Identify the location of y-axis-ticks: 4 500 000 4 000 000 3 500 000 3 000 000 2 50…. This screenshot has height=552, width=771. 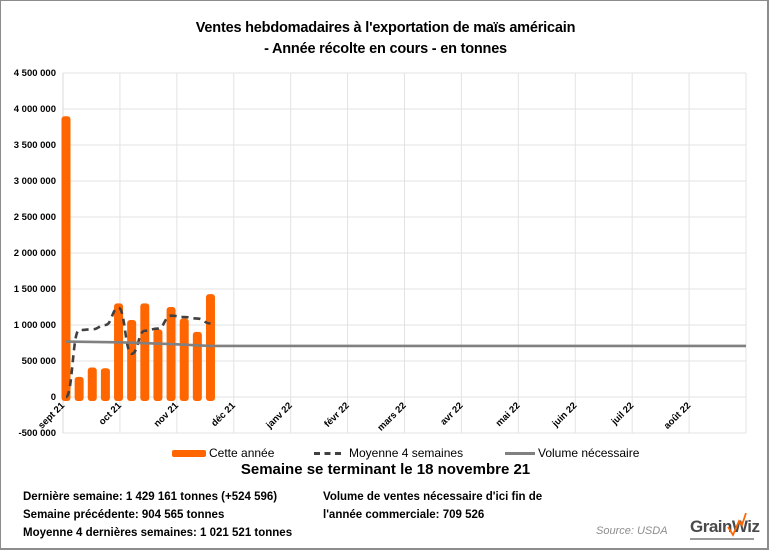
(35, 253).